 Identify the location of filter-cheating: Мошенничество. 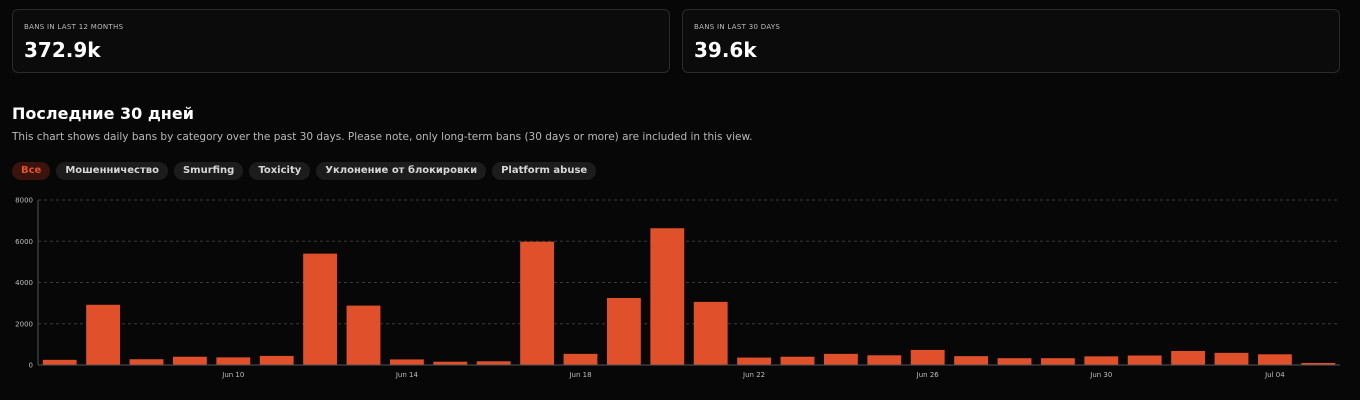
(112, 171).